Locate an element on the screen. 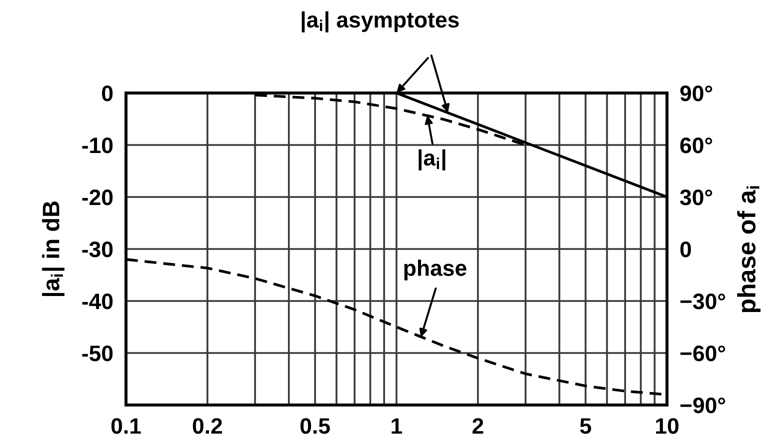 This screenshot has height=440, width=767. annotation: |a$_{i}$| is located at coordinates (432, 159).